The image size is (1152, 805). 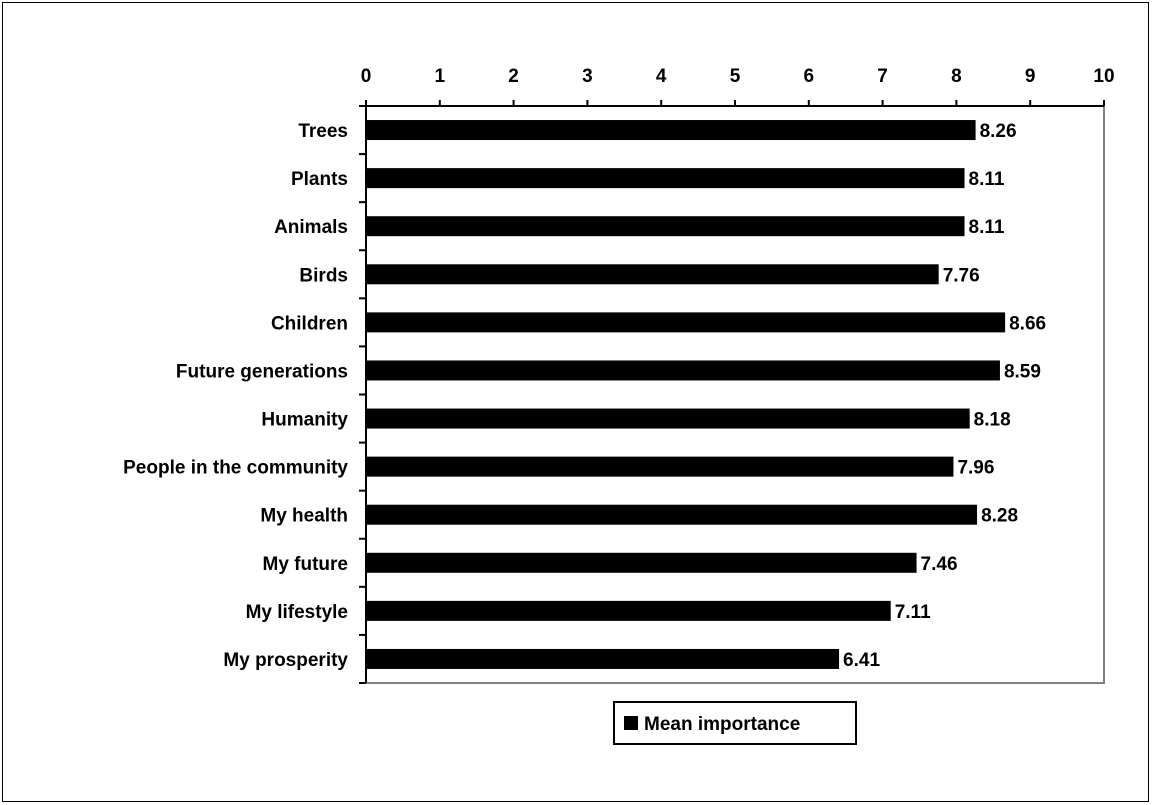 What do you see at coordinates (587, 76) in the screenshot?
I see `x-tick-label: 3` at bounding box center [587, 76].